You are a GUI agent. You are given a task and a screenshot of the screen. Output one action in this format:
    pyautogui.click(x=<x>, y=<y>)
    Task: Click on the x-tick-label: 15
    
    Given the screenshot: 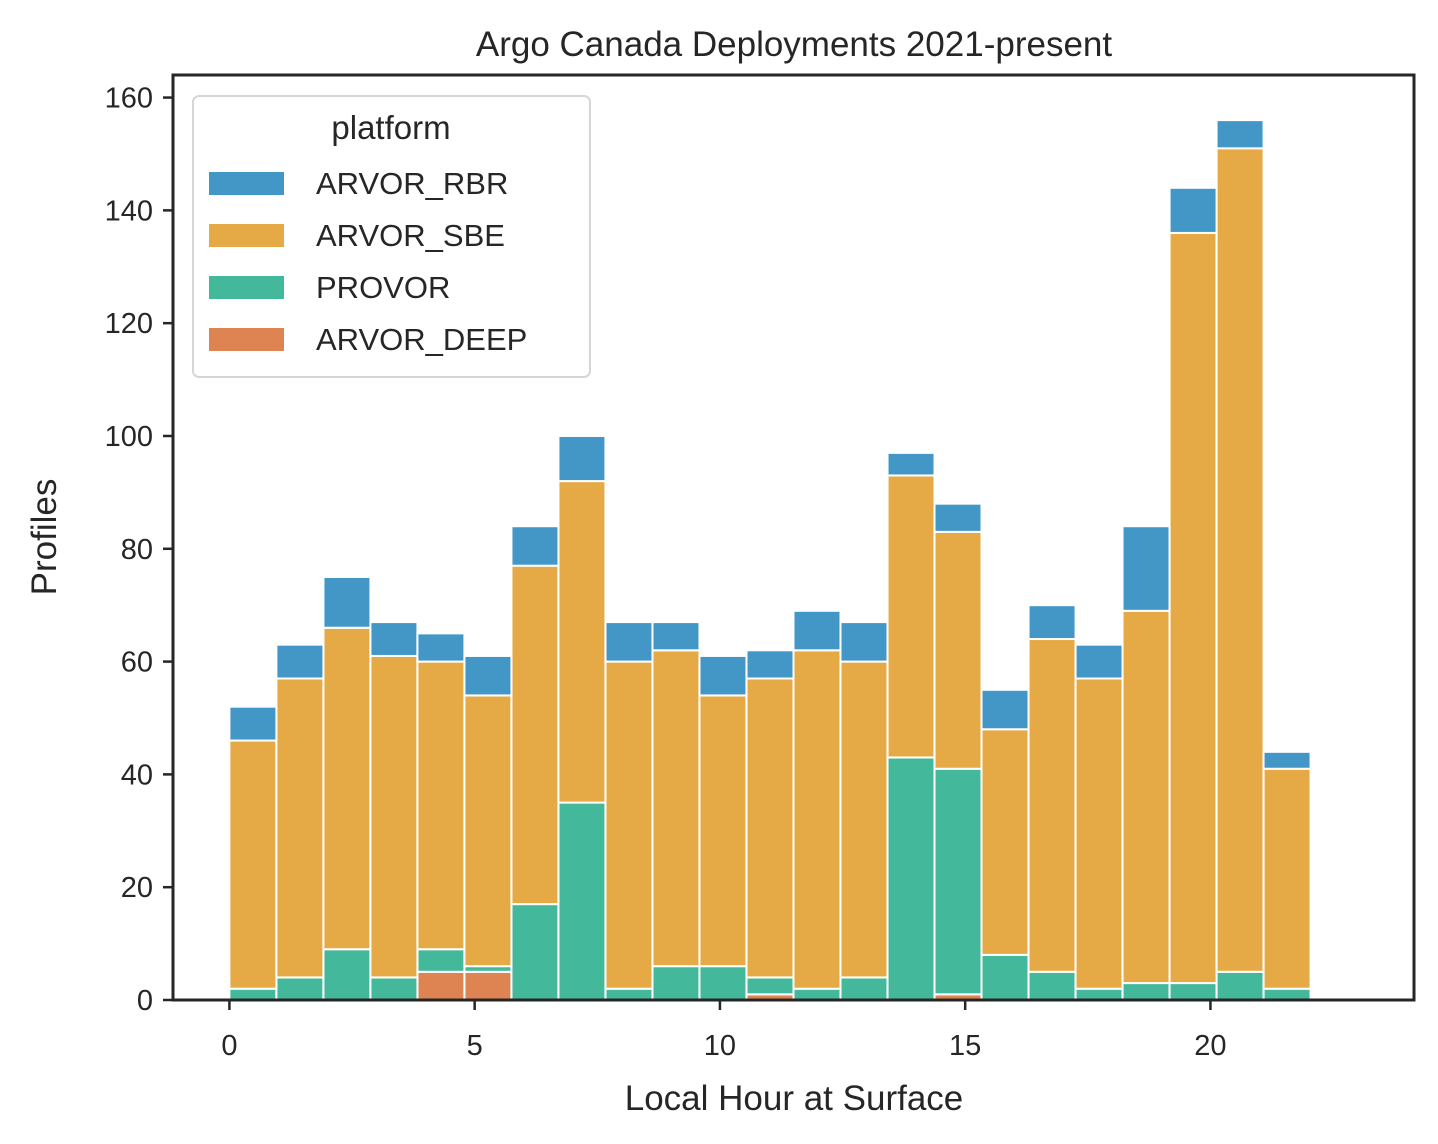 What is the action you would take?
    pyautogui.click(x=965, y=1046)
    